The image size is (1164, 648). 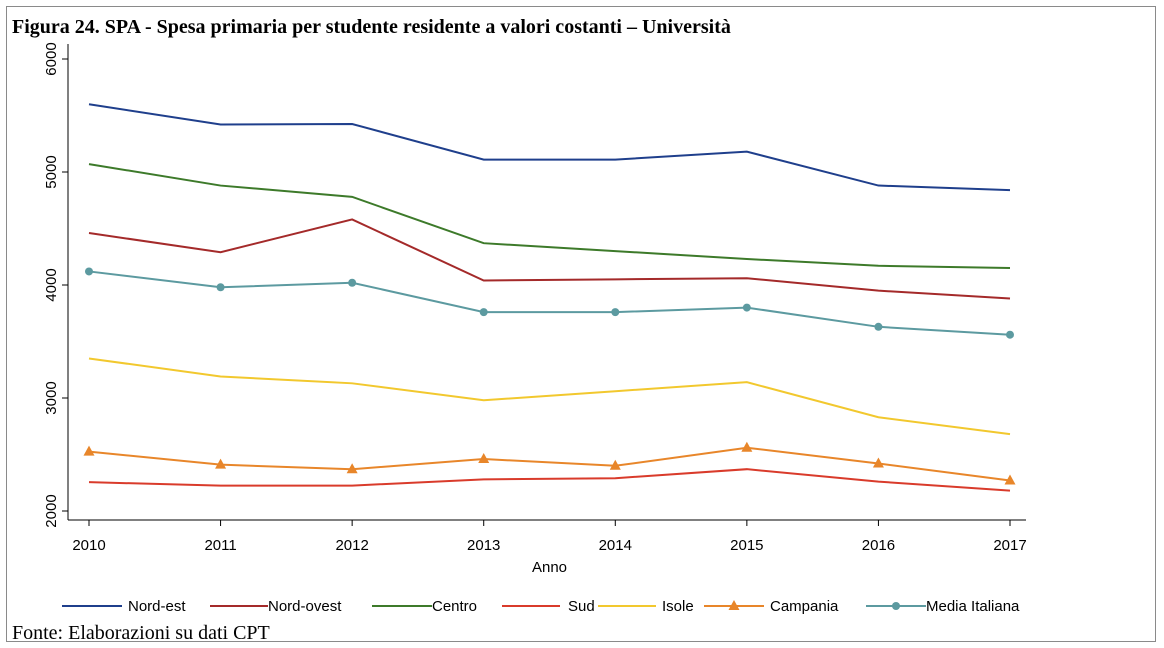 I want to click on x-tick-label: 2017, so click(x=1009, y=545).